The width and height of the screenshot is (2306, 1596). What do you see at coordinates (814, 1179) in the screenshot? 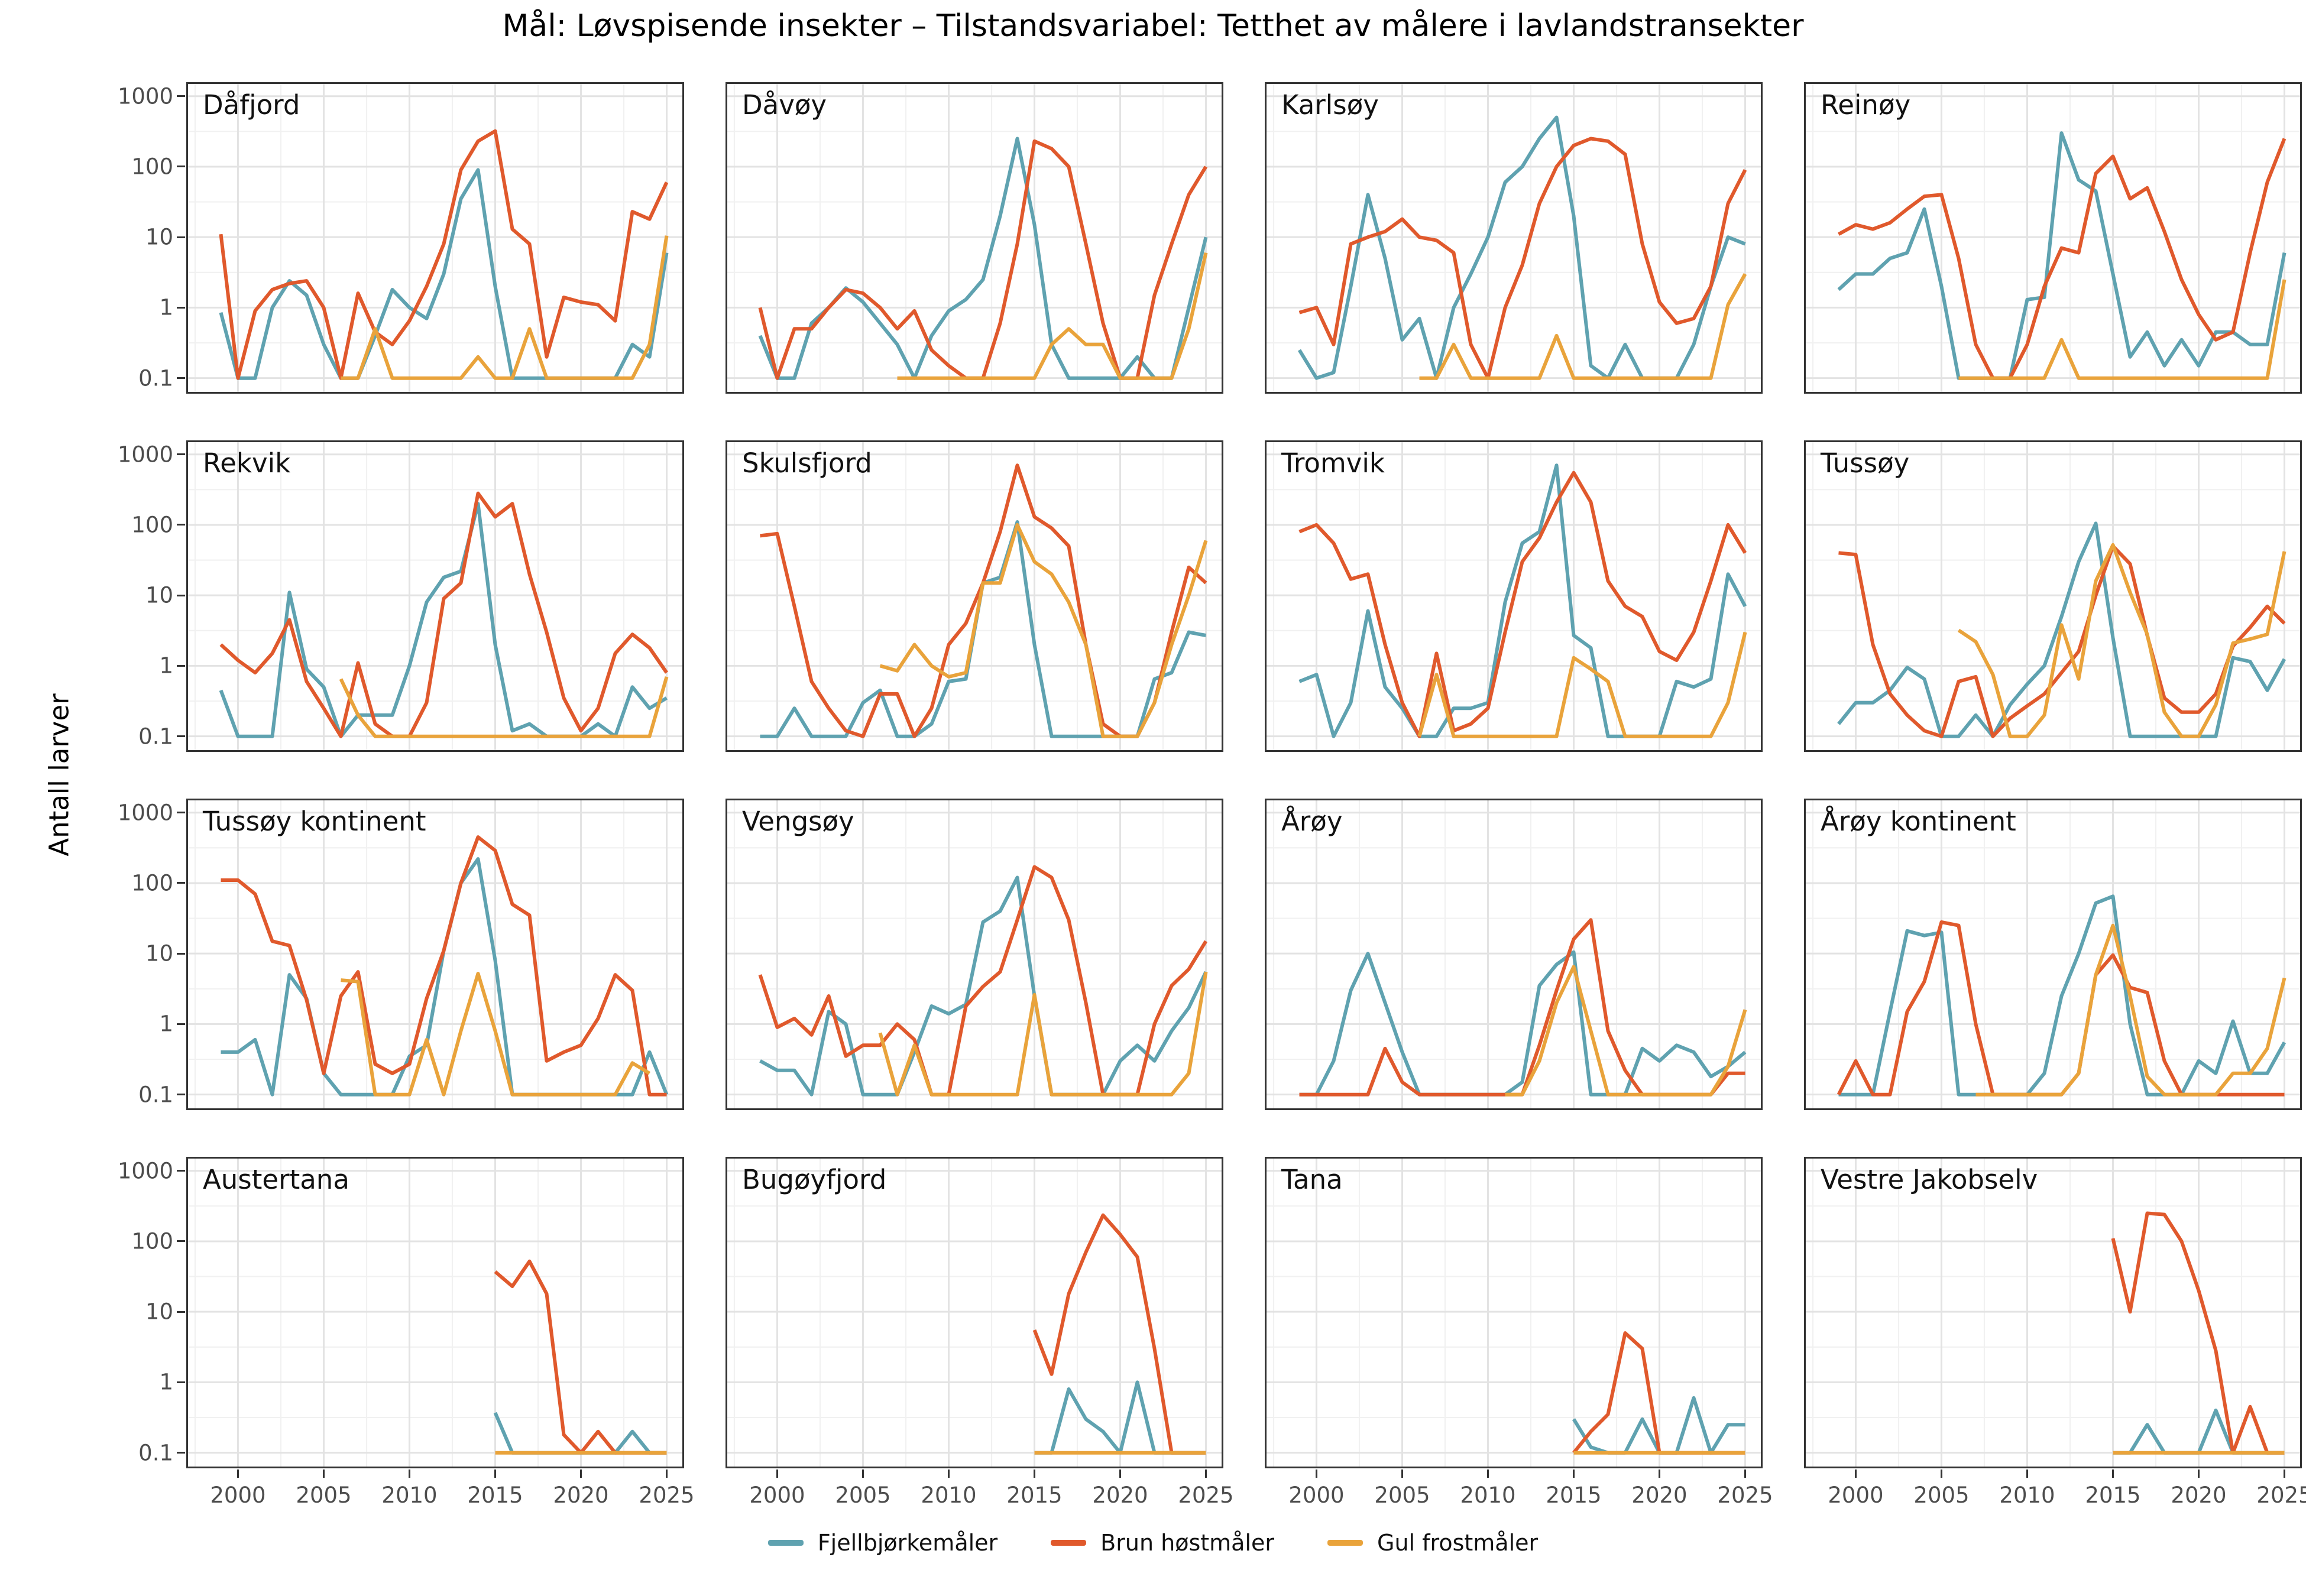
I see `panel-title-bugoyfjord: Bugøyfjord` at bounding box center [814, 1179].